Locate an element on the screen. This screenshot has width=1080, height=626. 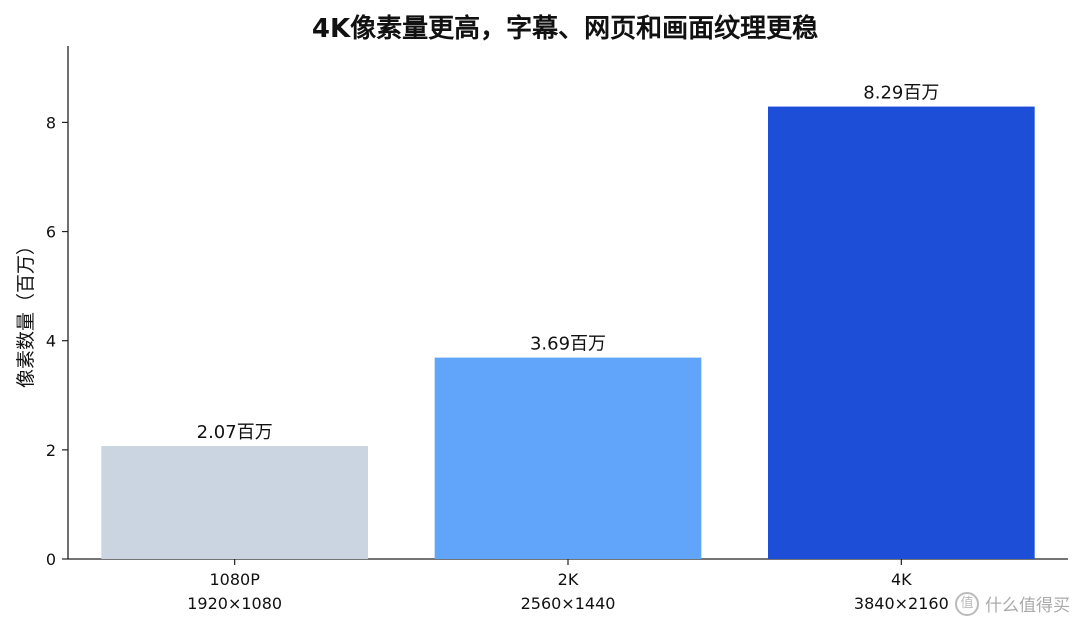
x-axis: 1080P 1920×1080 2K 2560×1440 4K 3840×2160 is located at coordinates (568, 585).